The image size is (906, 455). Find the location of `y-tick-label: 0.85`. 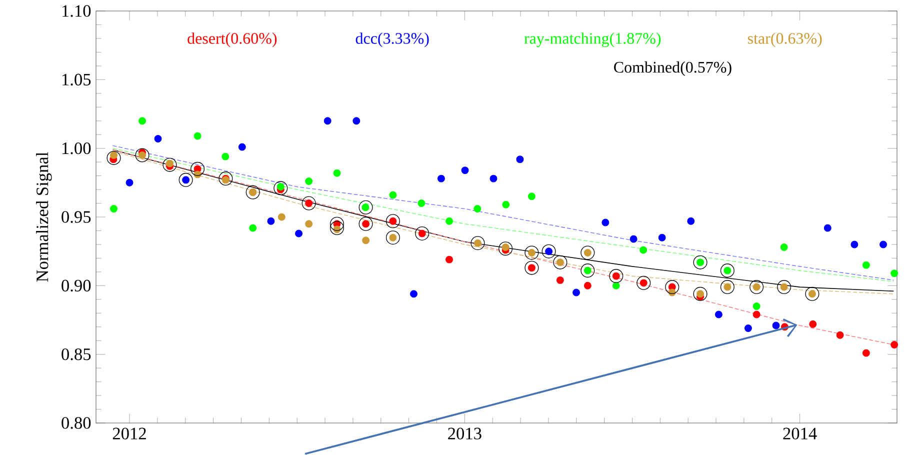

y-tick-label: 0.85 is located at coordinates (76, 354).